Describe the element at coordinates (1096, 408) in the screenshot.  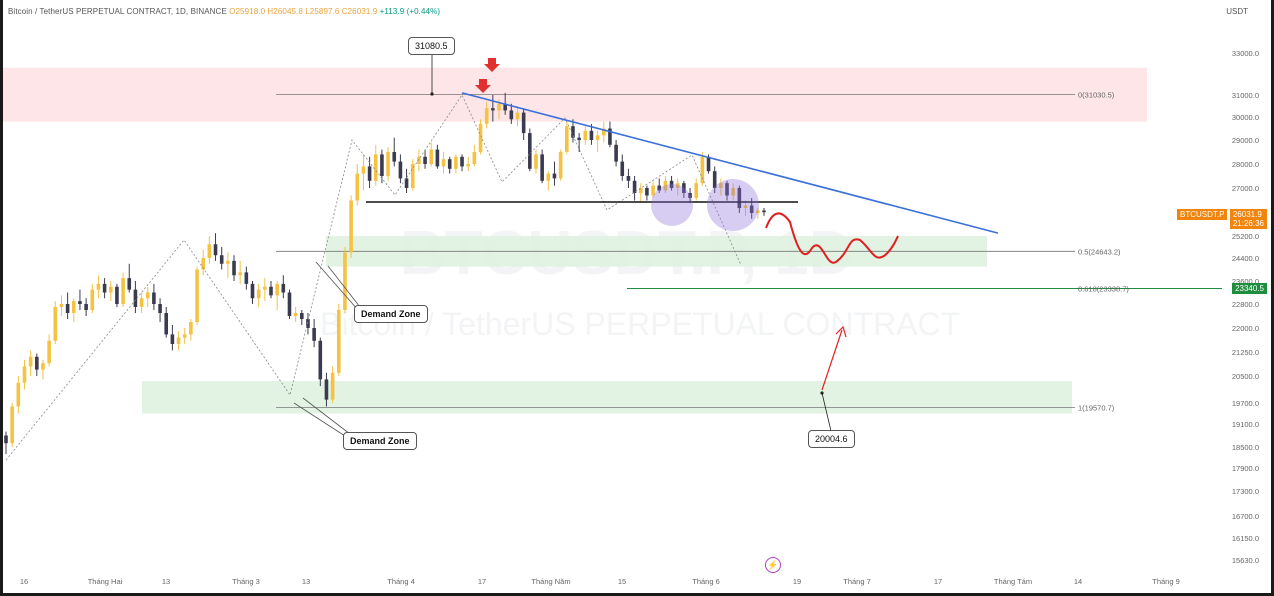
I see `fib-label-3: 1(19570.7)` at that location.